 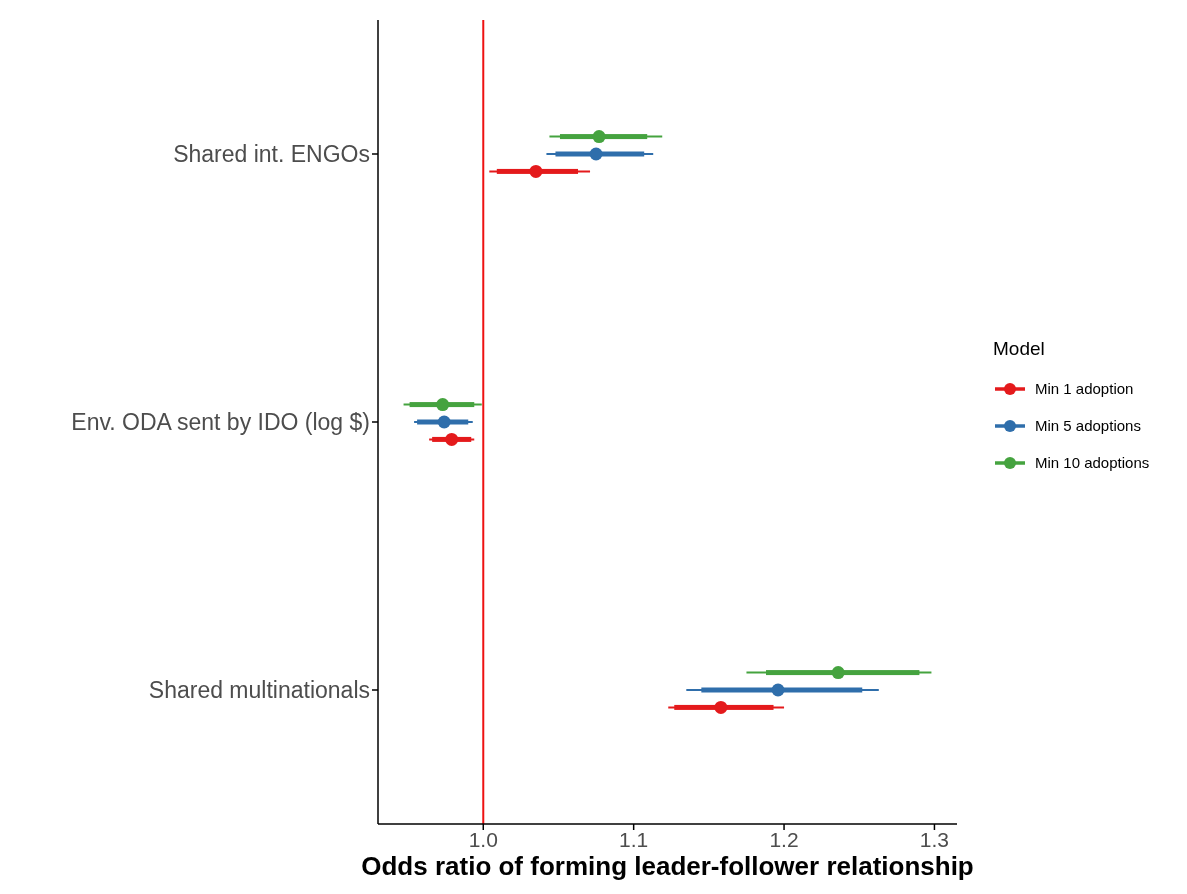 What do you see at coordinates (667, 866) in the screenshot?
I see `x-axis-title: Odds ratio of forming leader-follower relationship` at bounding box center [667, 866].